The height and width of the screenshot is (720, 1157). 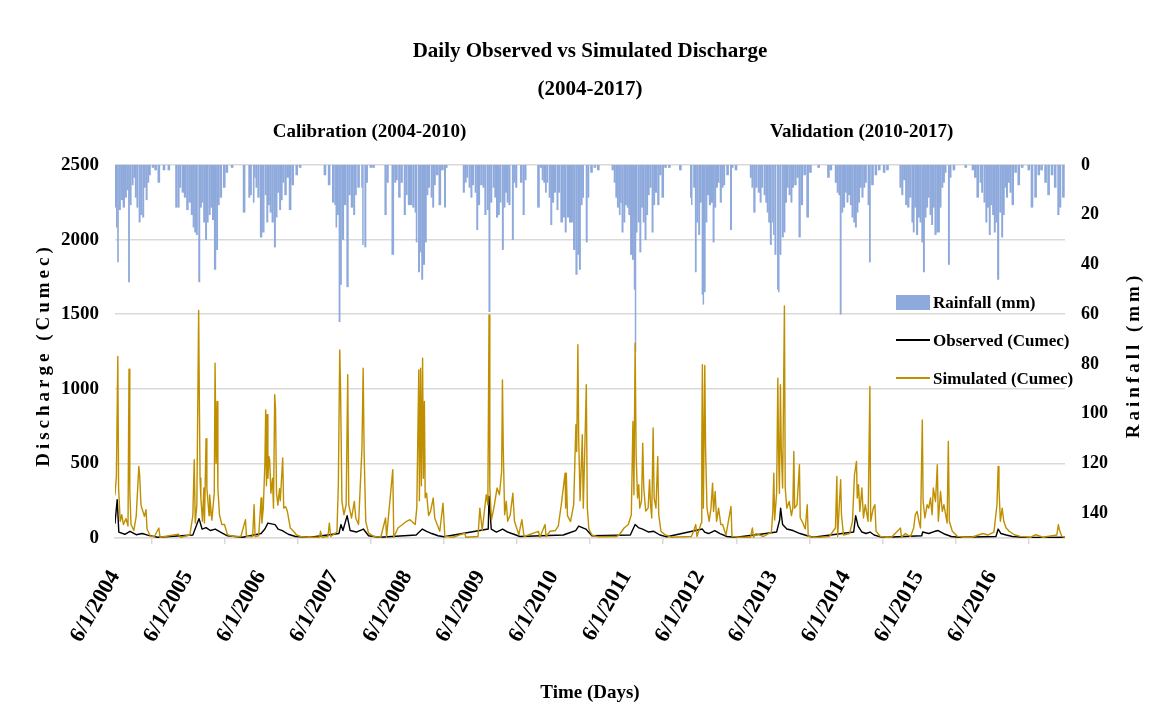 What do you see at coordinates (590, 691) in the screenshot?
I see `x-axis-title: Time (Days)` at bounding box center [590, 691].